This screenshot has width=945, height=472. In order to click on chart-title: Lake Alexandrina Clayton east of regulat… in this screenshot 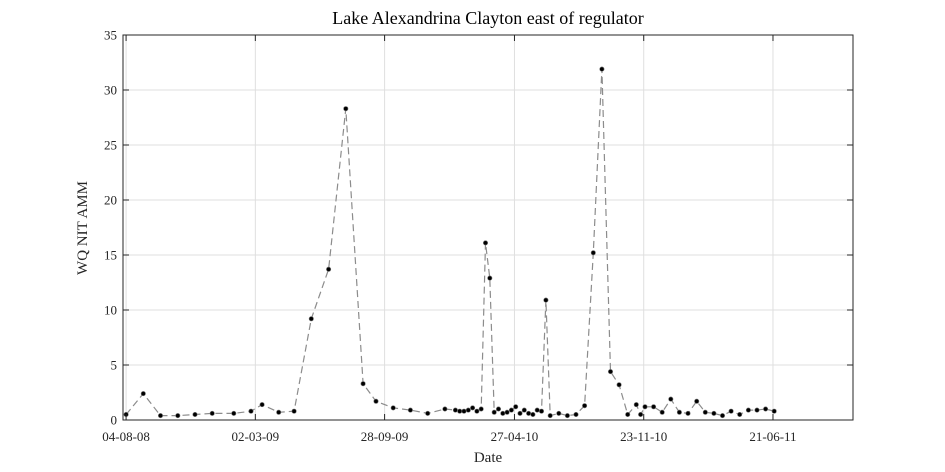, I will do `click(487, 18)`.